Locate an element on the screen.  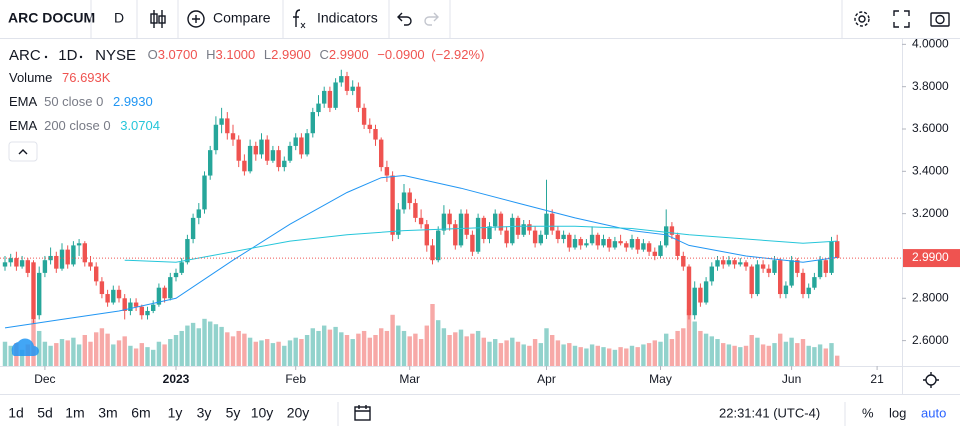
redo-button is located at coordinates (431, 19).